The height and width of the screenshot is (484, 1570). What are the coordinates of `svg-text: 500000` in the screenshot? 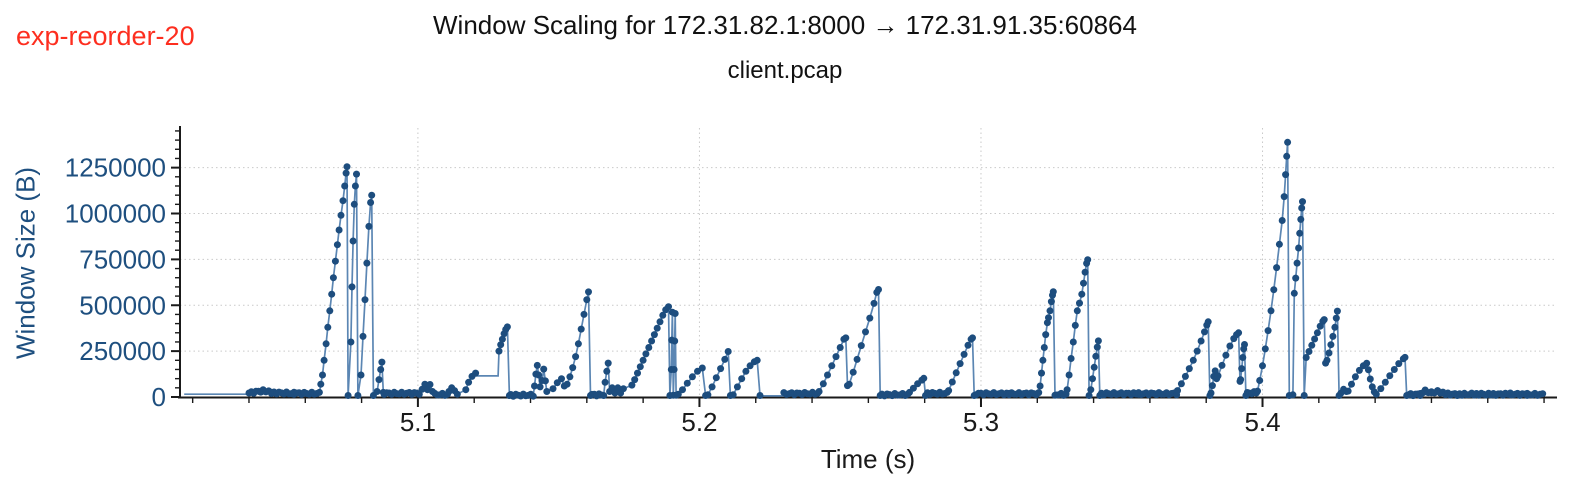 It's located at (122, 305).